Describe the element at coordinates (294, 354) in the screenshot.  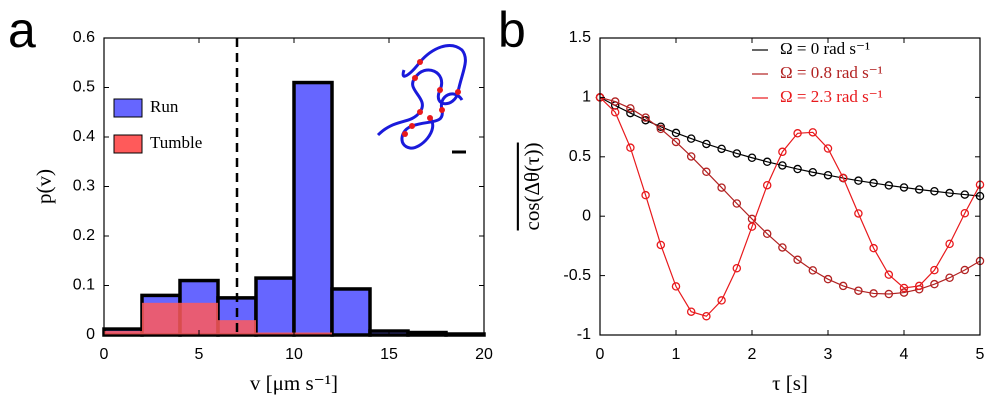
I see `x-tick-label: 10` at that location.